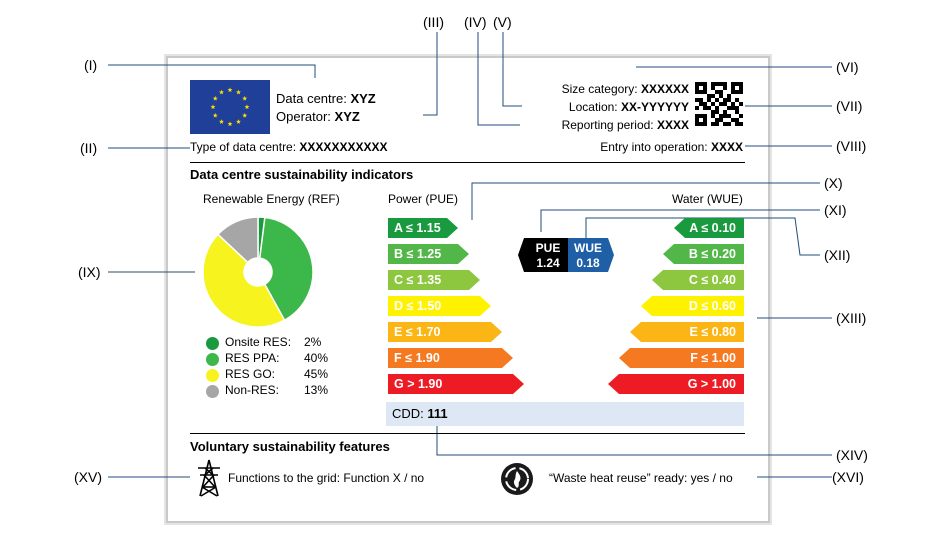  Describe the element at coordinates (89, 272) in the screenshot. I see `callout-ix: (IX)` at that location.